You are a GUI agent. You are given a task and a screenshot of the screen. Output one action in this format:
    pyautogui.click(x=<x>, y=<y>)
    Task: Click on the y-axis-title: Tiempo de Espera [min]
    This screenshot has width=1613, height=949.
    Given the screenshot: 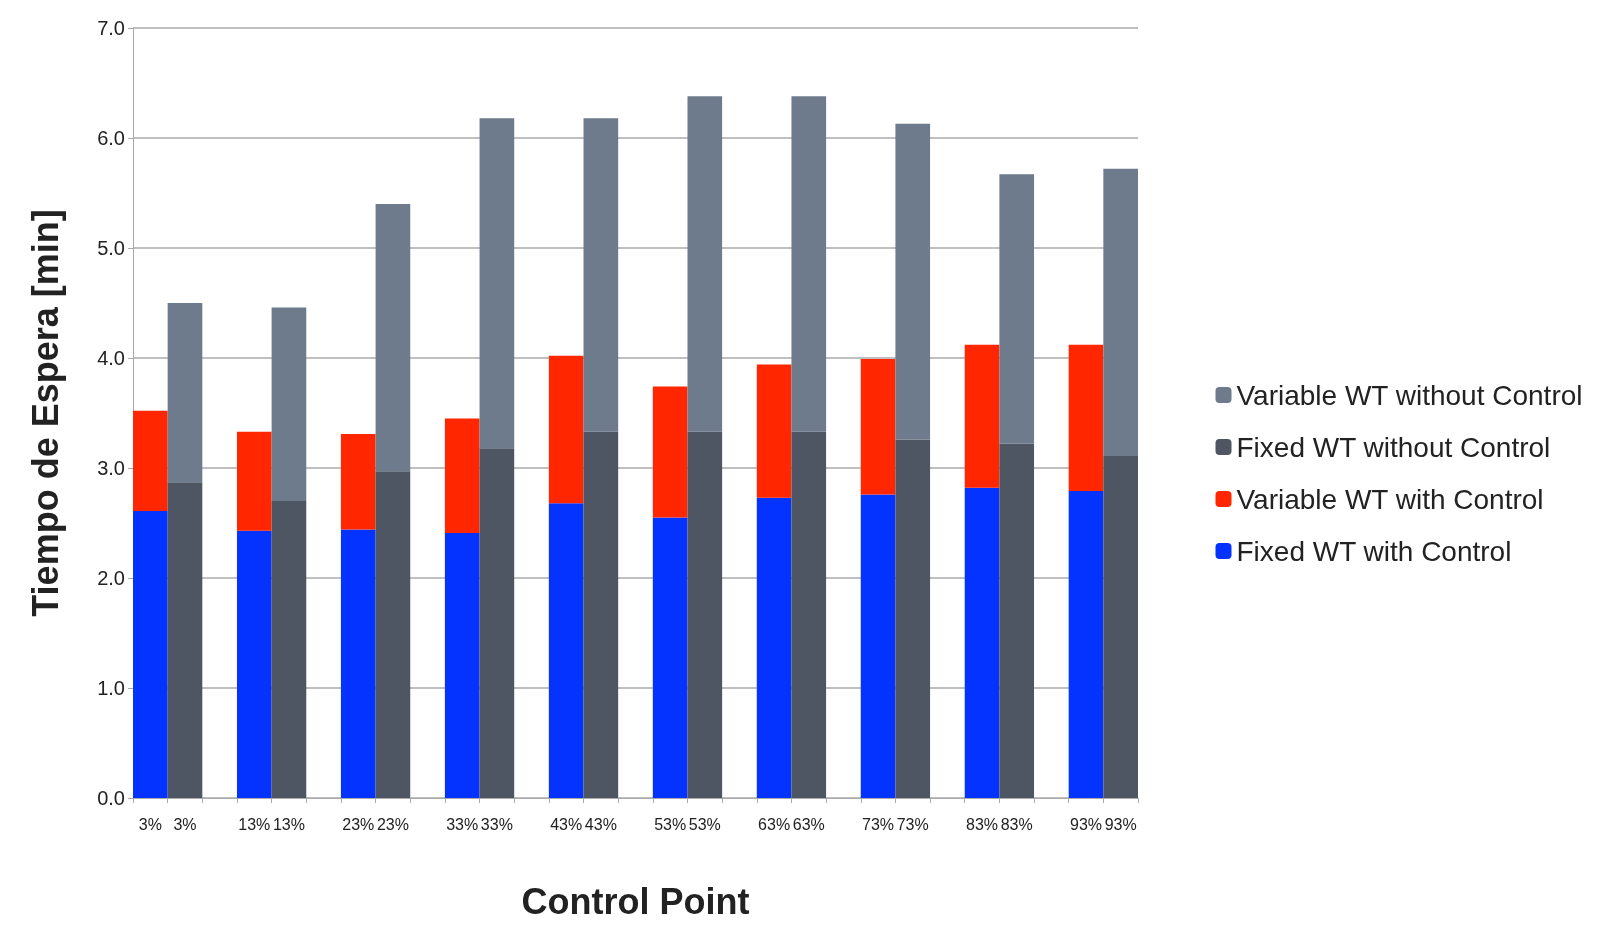 What is the action you would take?
    pyautogui.click(x=45, y=413)
    